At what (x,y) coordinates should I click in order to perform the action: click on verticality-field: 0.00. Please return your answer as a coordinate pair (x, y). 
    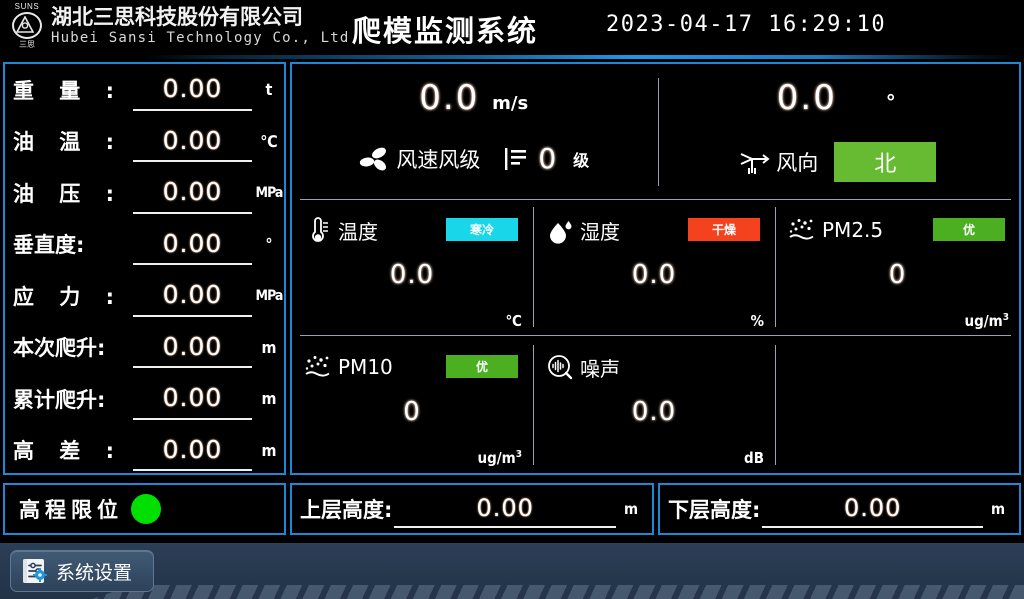
    Looking at the image, I should click on (192, 244).